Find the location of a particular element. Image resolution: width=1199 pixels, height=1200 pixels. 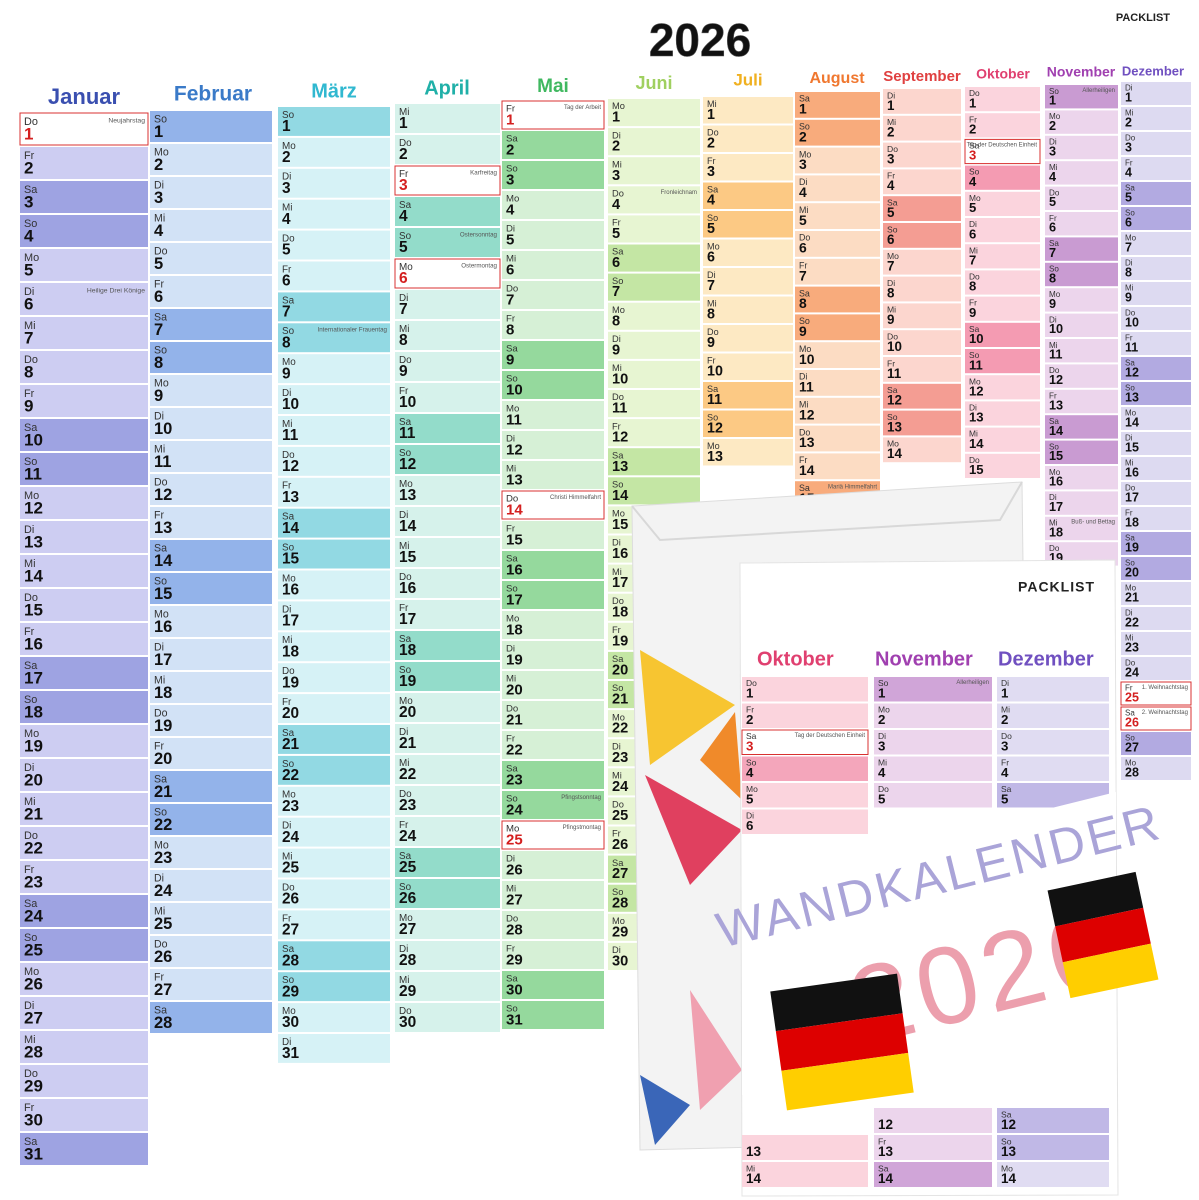

day-number: 24 is located at coordinates (620, 787).